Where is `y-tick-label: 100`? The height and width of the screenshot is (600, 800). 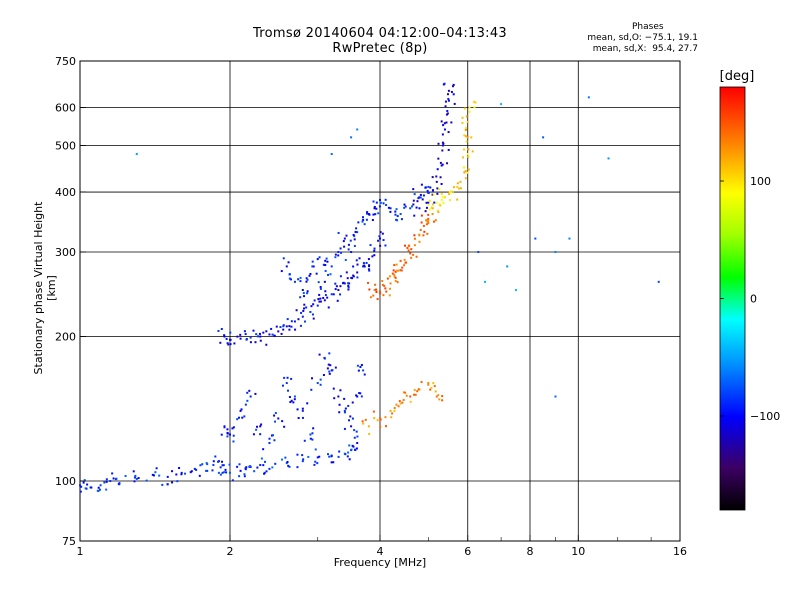 y-tick-label: 100 is located at coordinates (65, 481).